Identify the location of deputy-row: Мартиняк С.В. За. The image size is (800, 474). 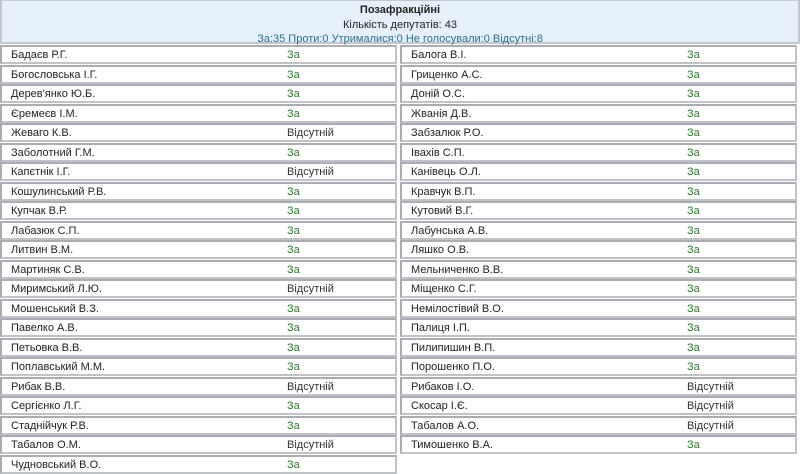
(198, 269).